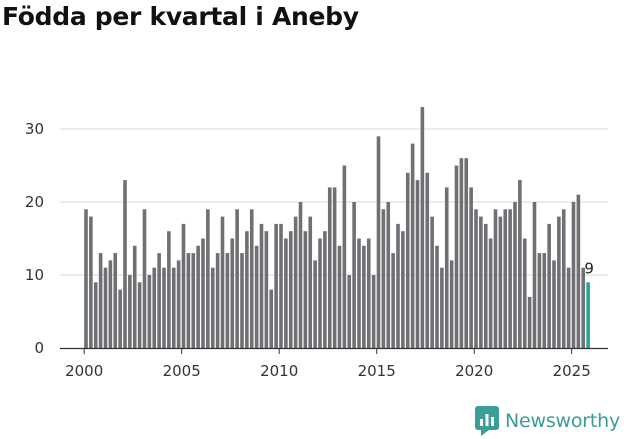 The height and width of the screenshot is (439, 631). I want to click on x-tick-label: 2020, so click(474, 371).